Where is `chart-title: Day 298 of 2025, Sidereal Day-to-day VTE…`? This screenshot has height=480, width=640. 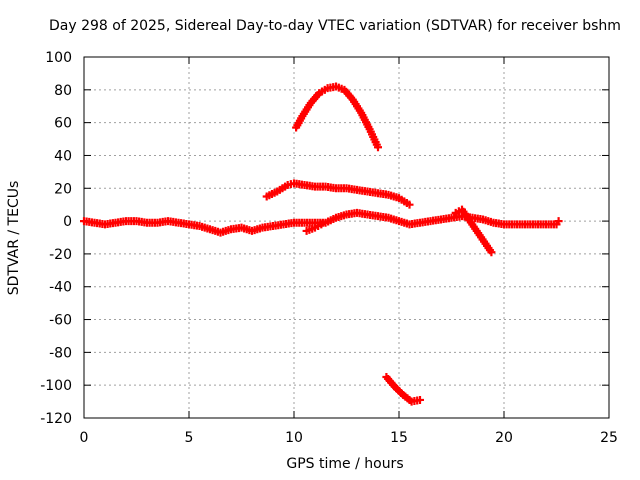
chart-title: Day 298 of 2025, Sidereal Day-to-day VTE… is located at coordinates (335, 26).